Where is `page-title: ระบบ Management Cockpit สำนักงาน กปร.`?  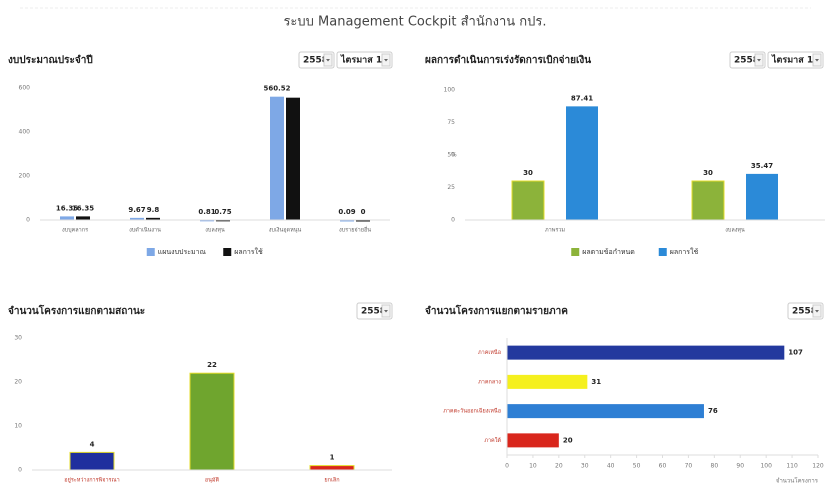
page-title: ระบบ Management Cockpit สำนักงาน กปร. is located at coordinates (414, 22).